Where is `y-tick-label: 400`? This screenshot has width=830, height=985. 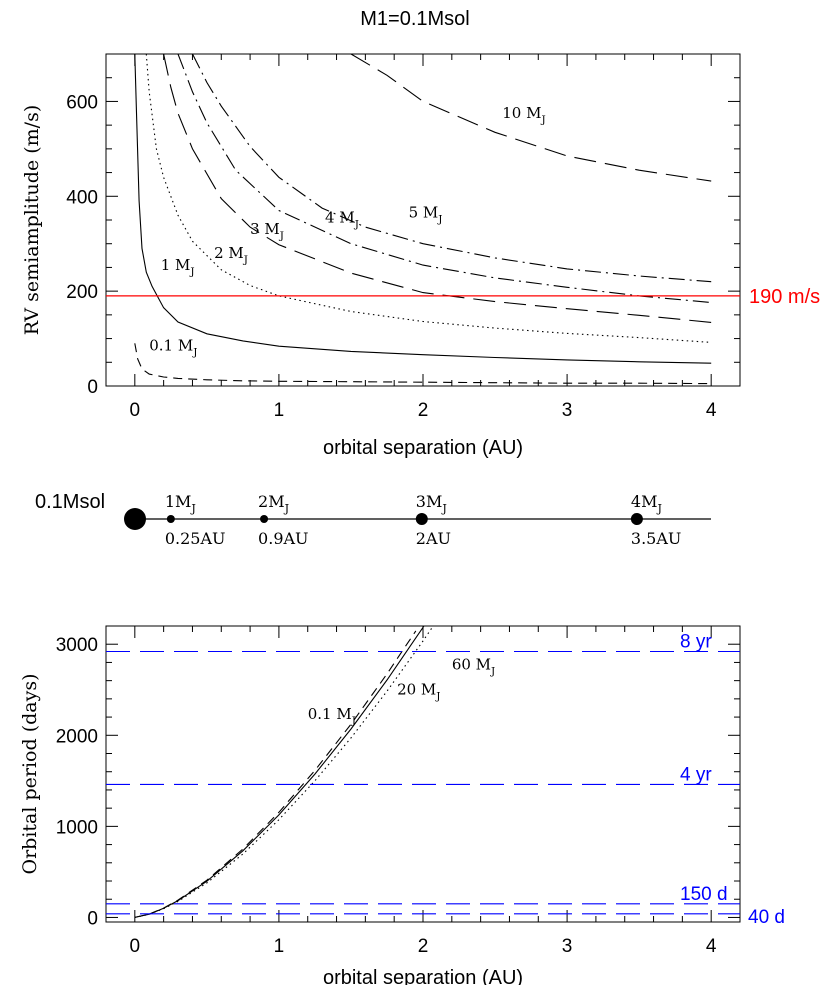 y-tick-label: 400 is located at coordinates (82, 197).